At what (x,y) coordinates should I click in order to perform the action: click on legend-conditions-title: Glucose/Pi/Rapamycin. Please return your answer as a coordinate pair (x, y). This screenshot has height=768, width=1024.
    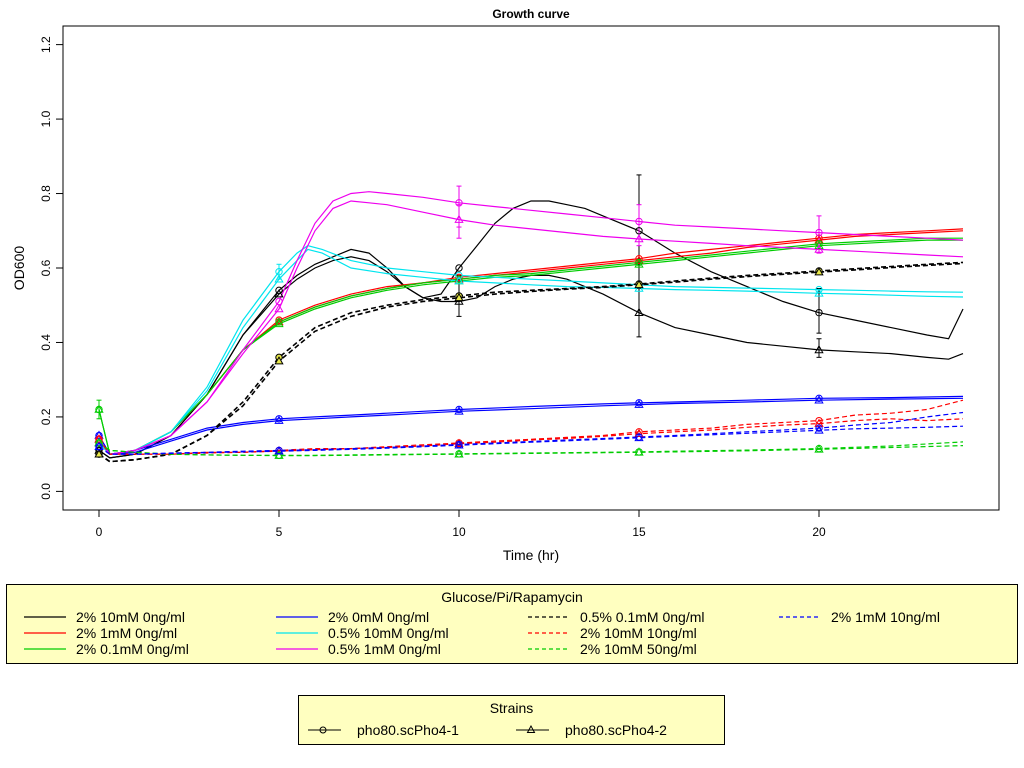
    Looking at the image, I should click on (512, 597).